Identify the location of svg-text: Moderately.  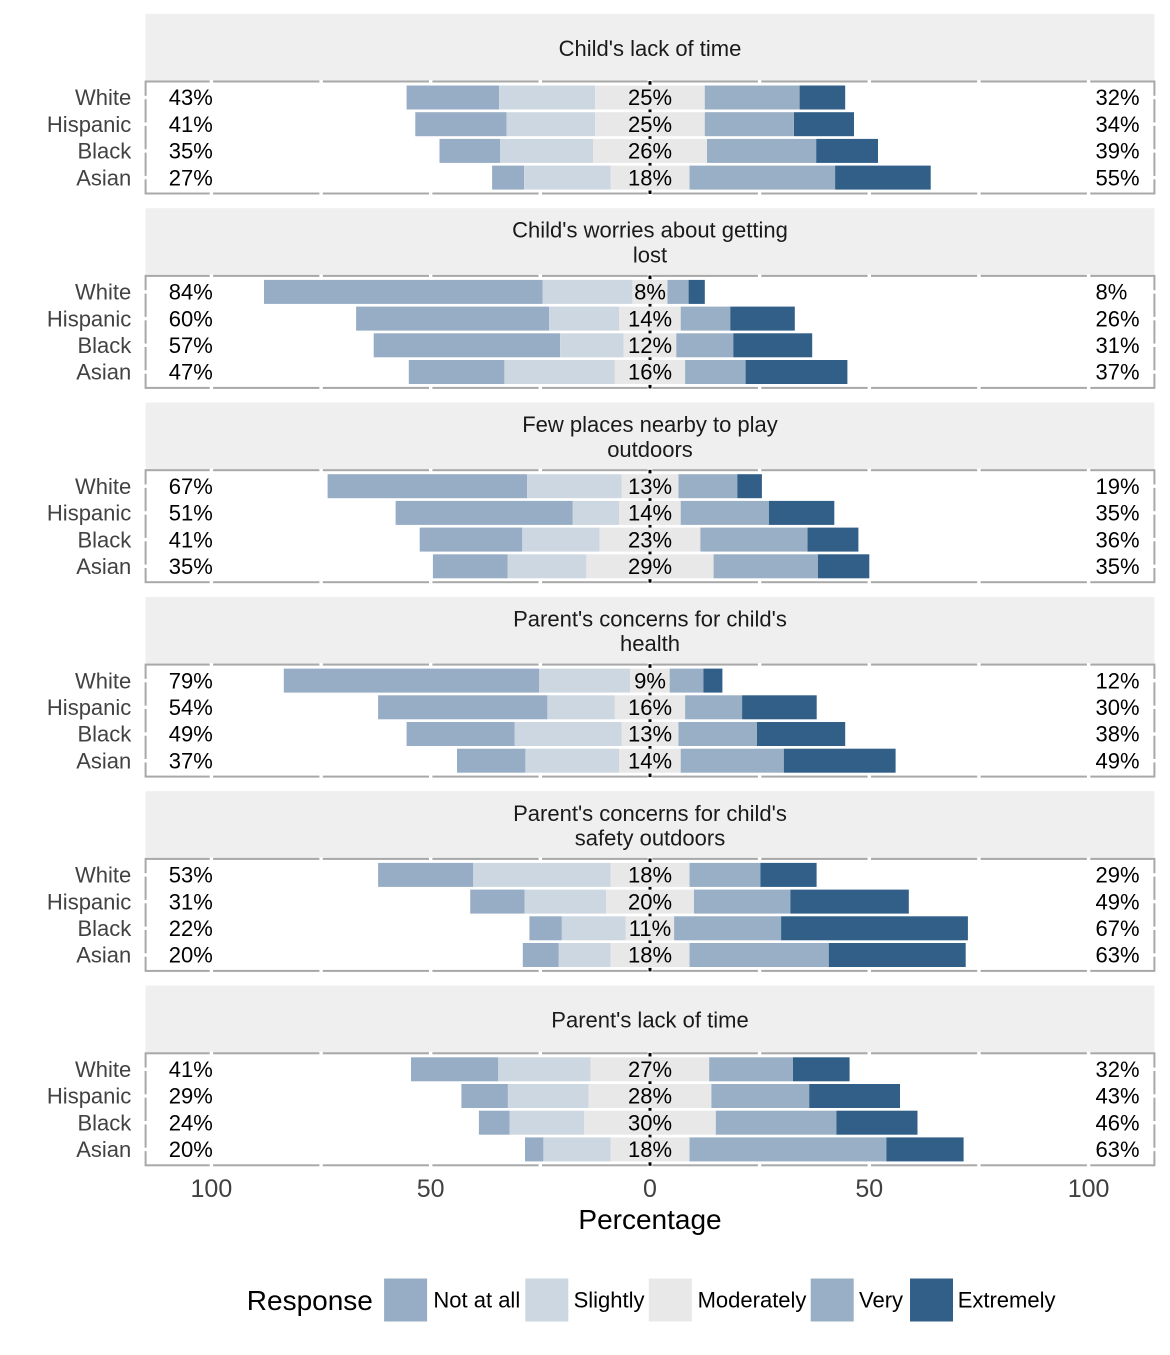
(752, 1300).